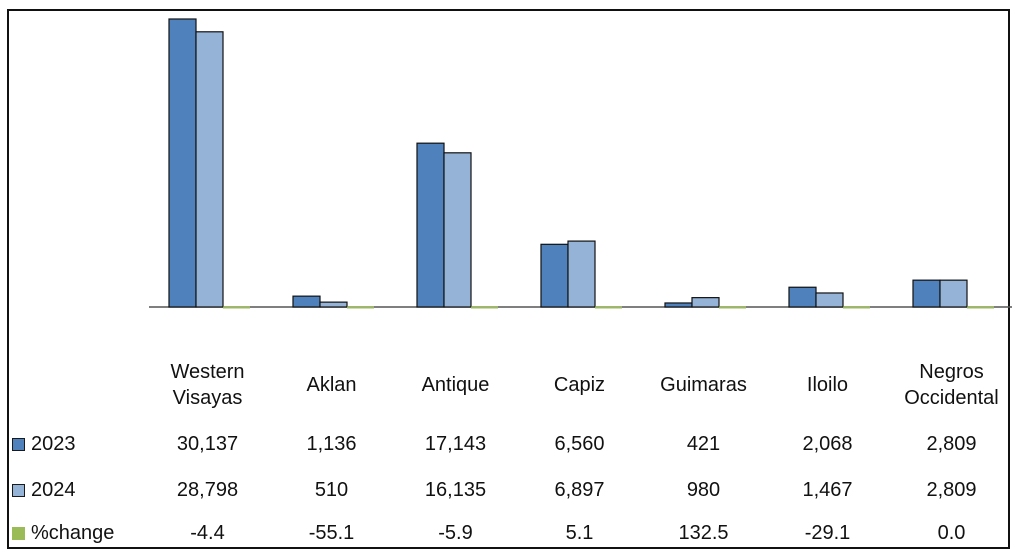  Describe the element at coordinates (72, 533) in the screenshot. I see `legend-label: %change` at that location.